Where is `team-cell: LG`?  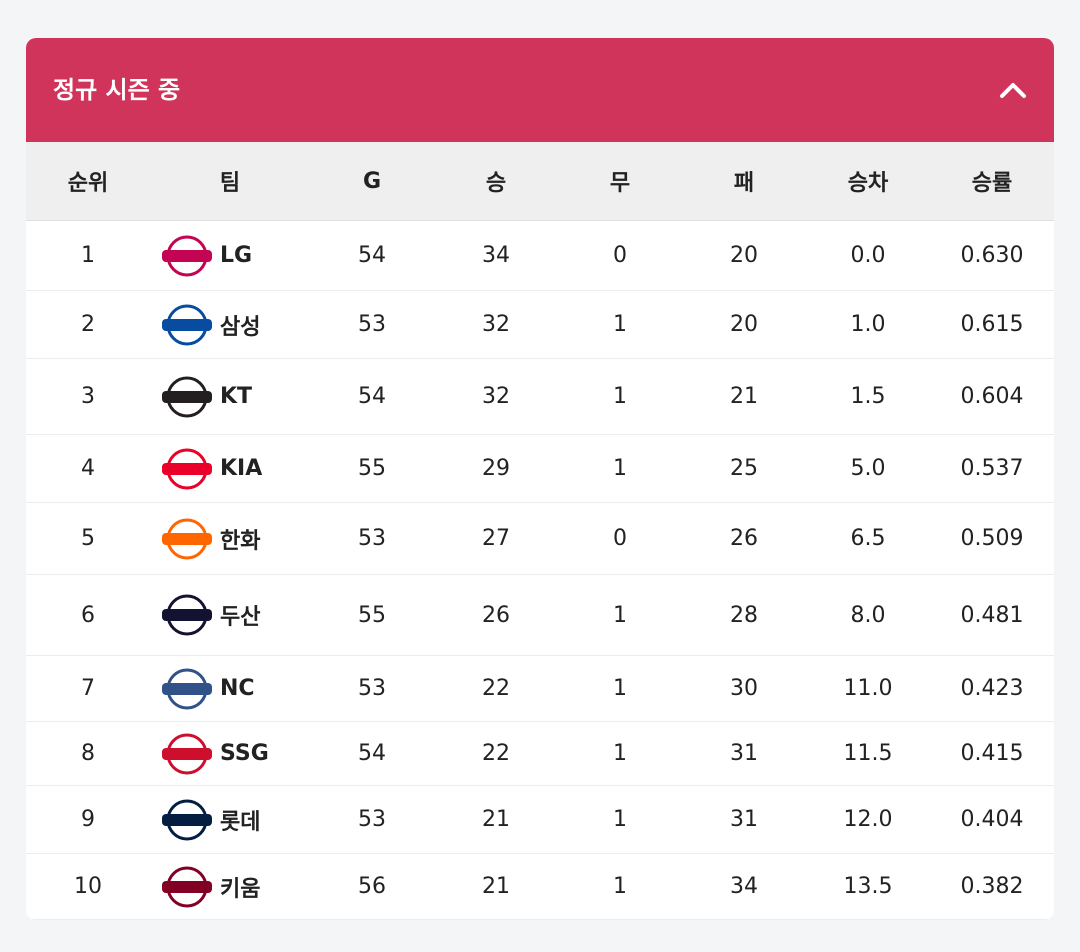
team-cell: LG is located at coordinates (230, 256).